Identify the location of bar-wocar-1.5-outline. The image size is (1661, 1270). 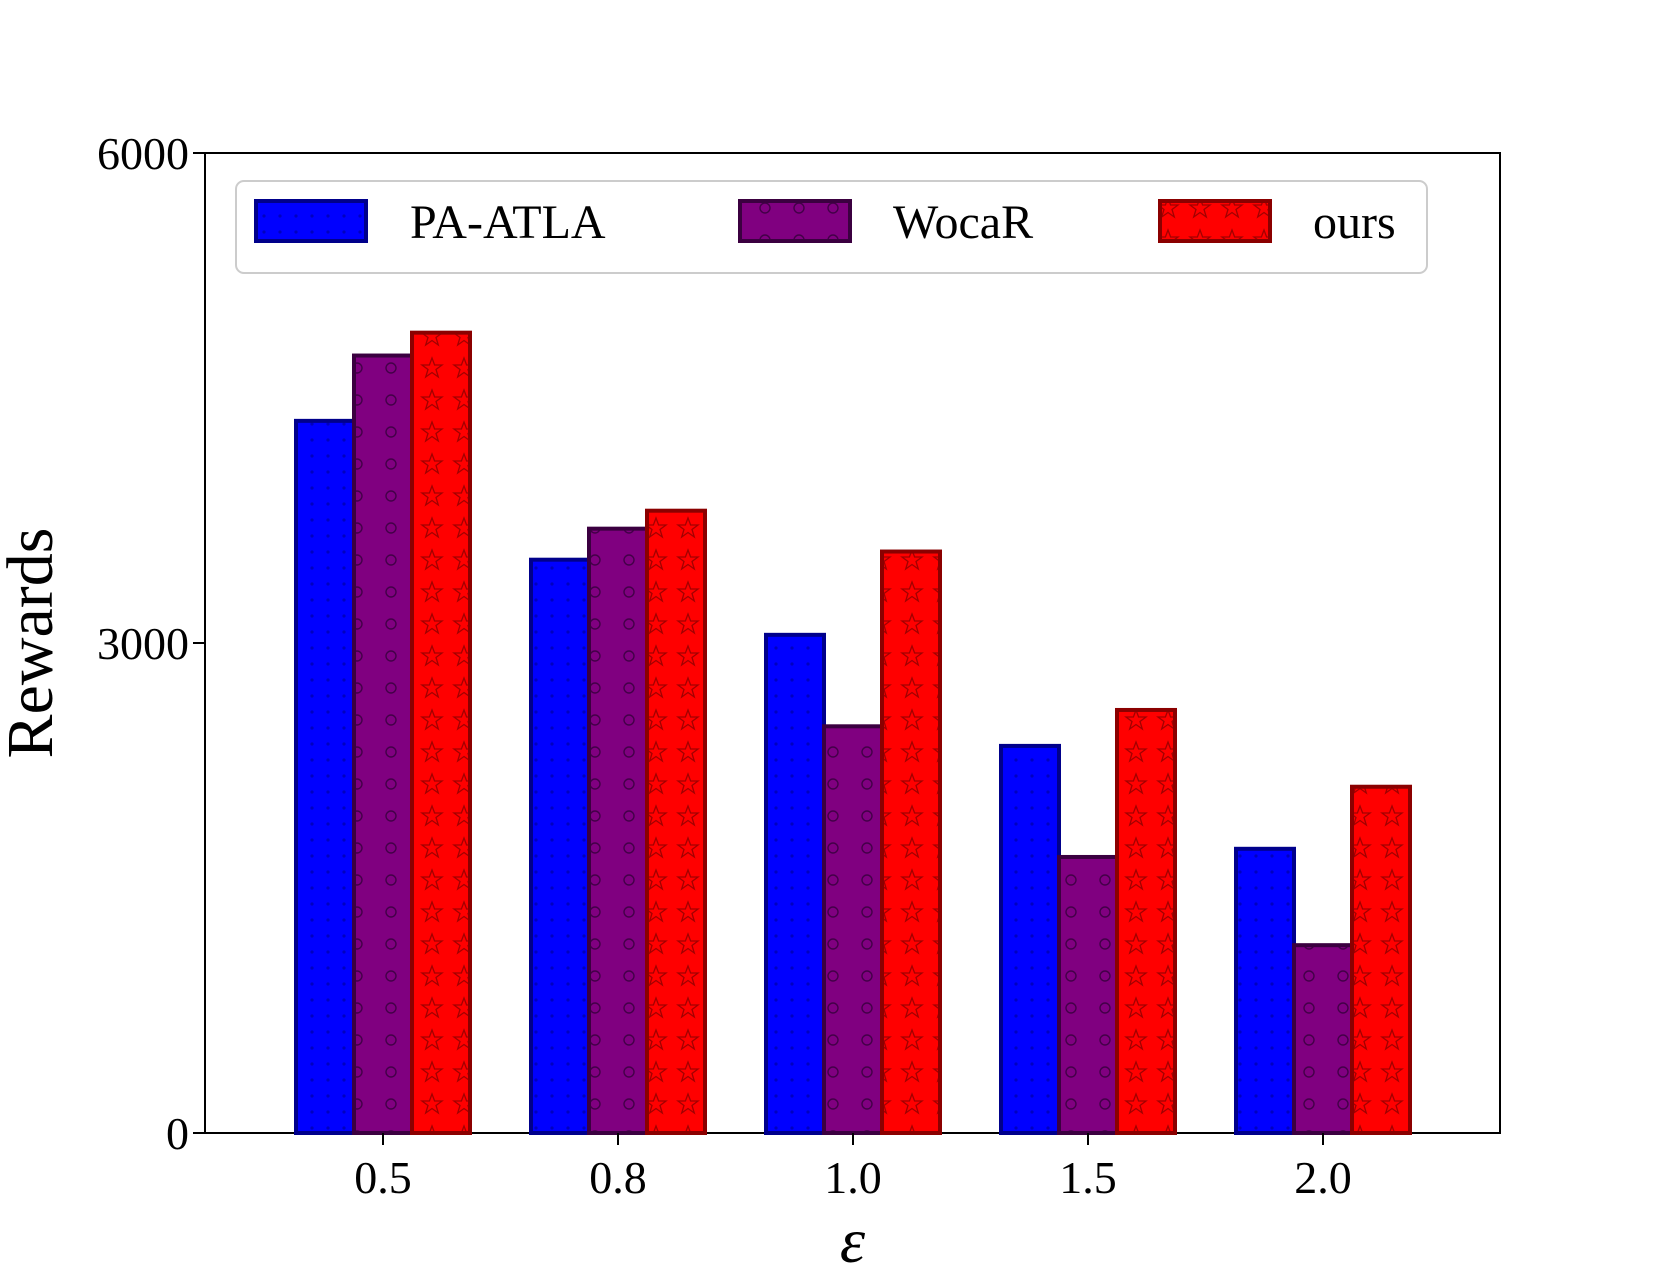
(1088, 994).